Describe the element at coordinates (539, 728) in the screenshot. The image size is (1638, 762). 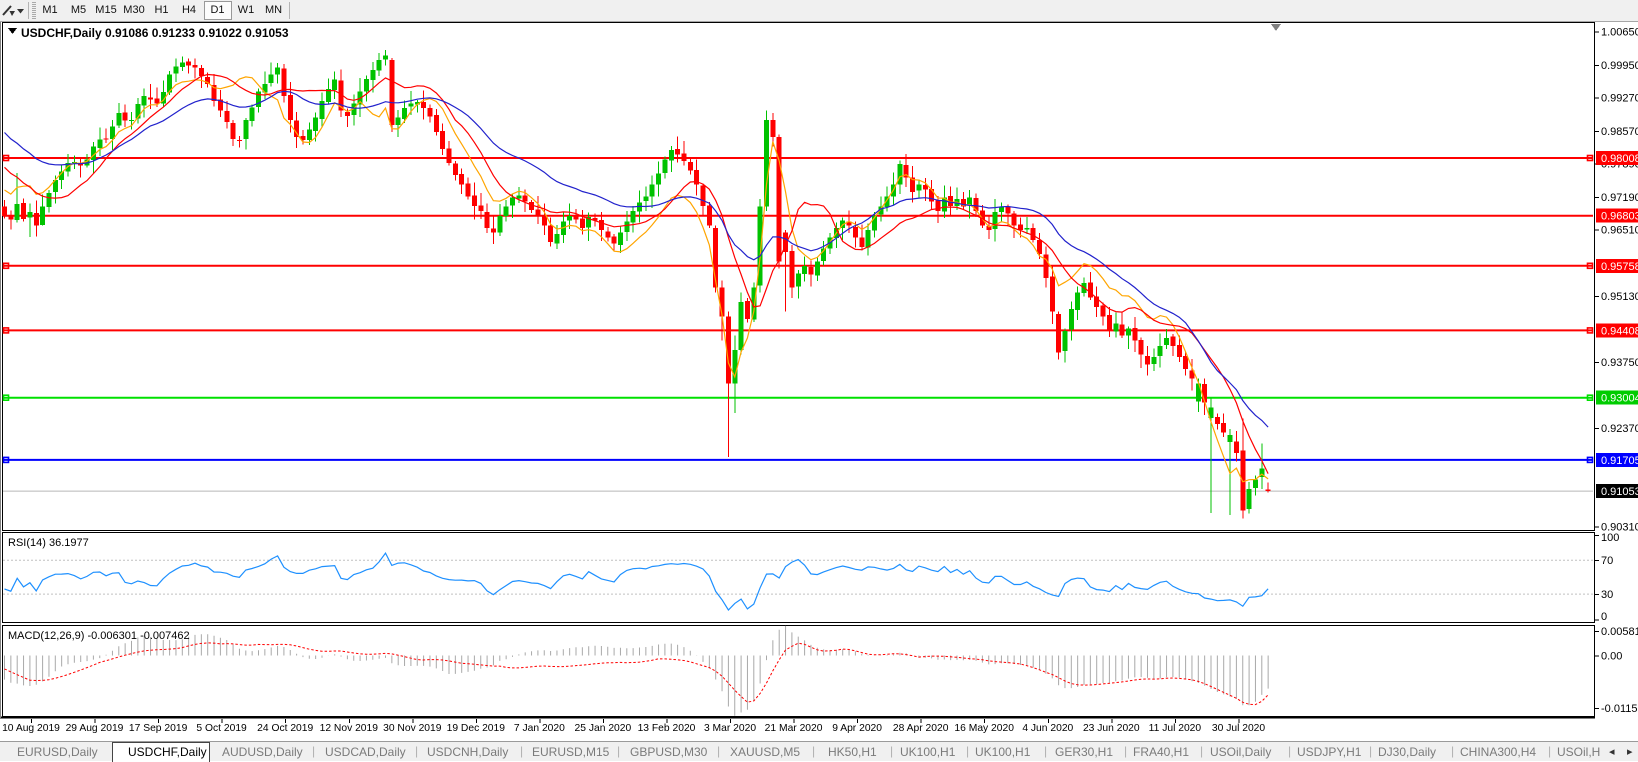
I see `svg-text: 7 Jan 2020` at that location.